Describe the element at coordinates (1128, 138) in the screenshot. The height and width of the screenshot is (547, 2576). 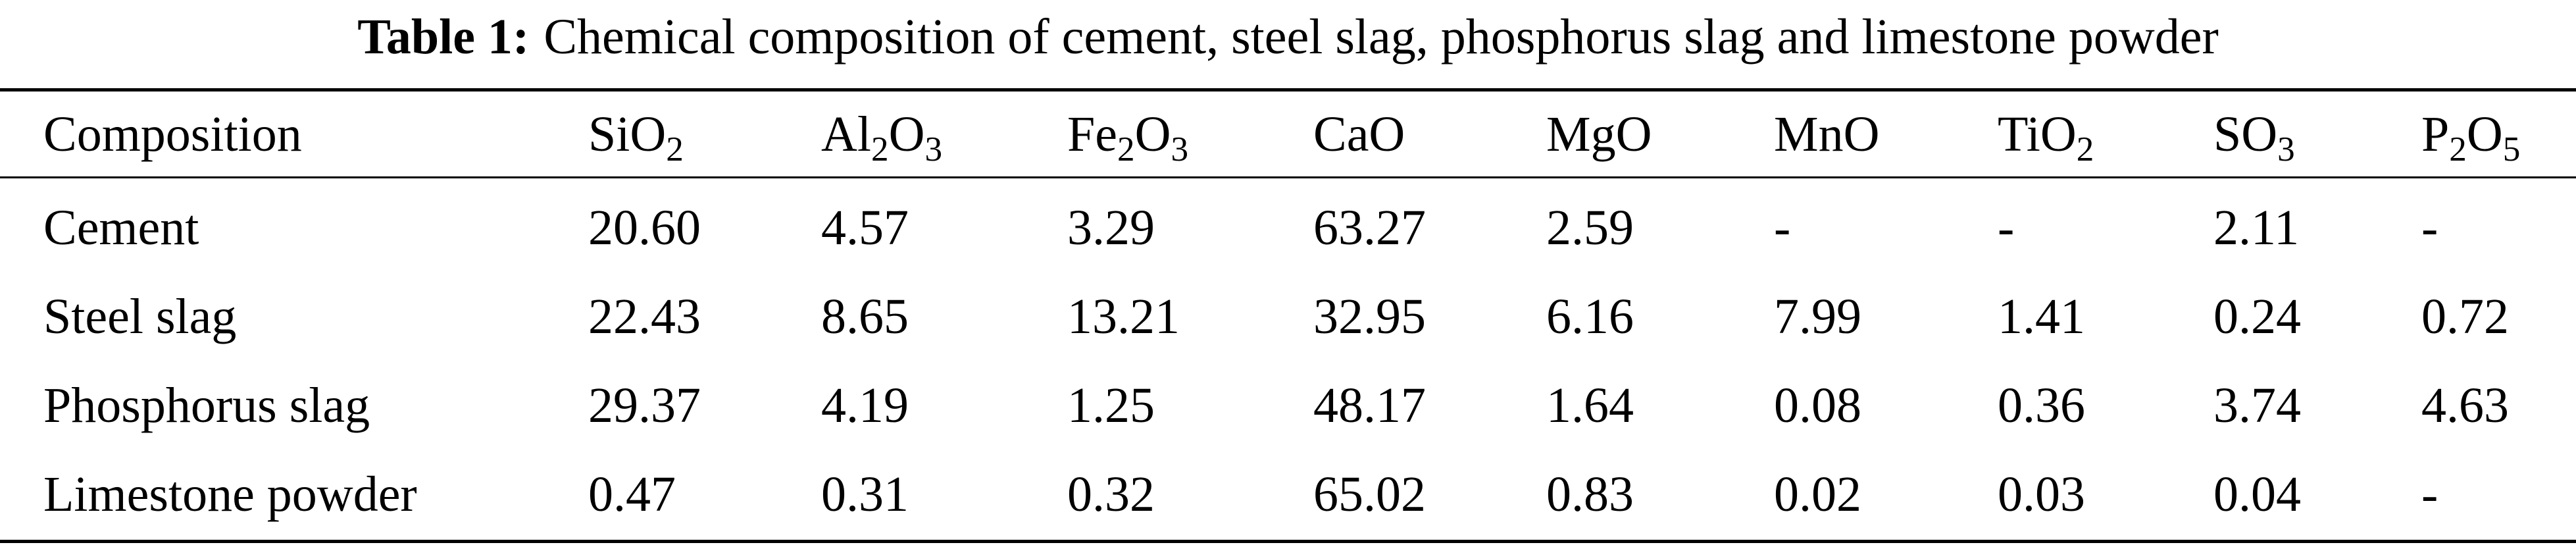
I see `header-cell: Fe2O3` at that location.